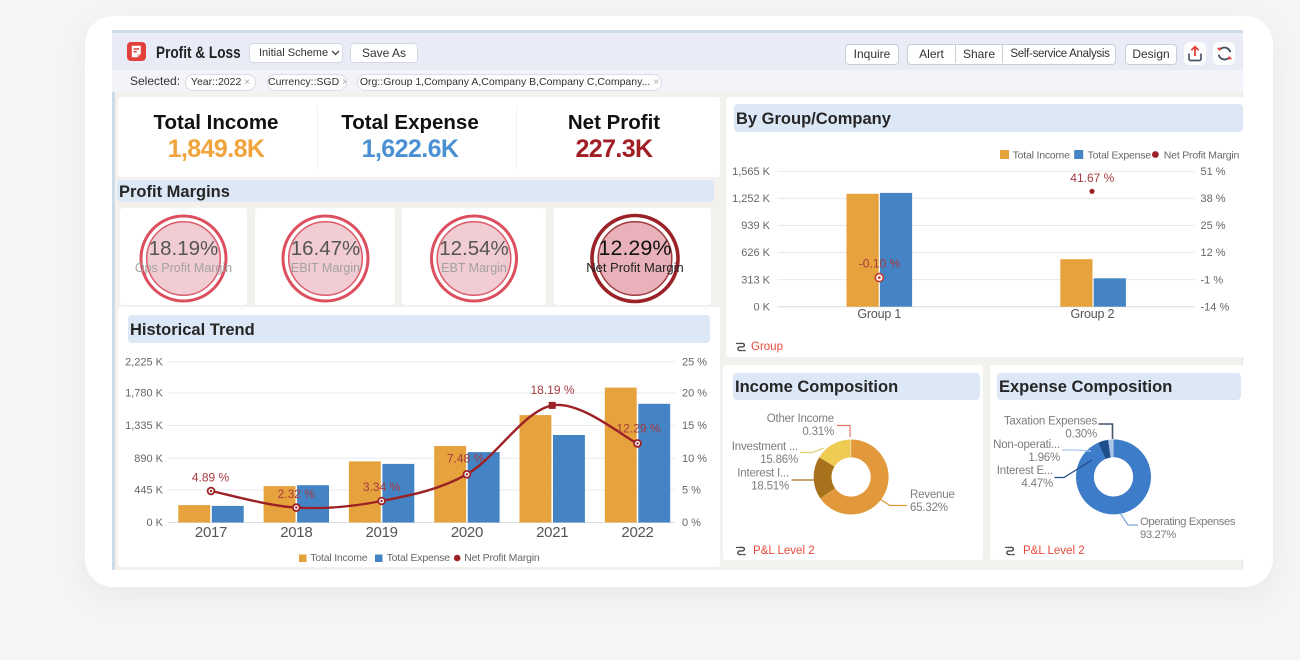  I want to click on svg-text: 18.19%, so click(184, 248).